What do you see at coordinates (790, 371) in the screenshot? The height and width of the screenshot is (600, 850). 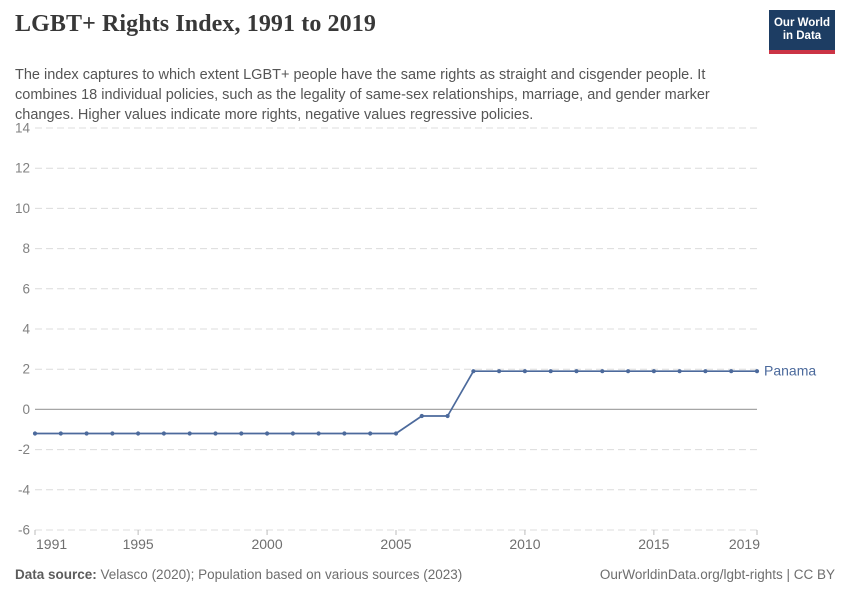 I see `entity-label: Panama` at bounding box center [790, 371].